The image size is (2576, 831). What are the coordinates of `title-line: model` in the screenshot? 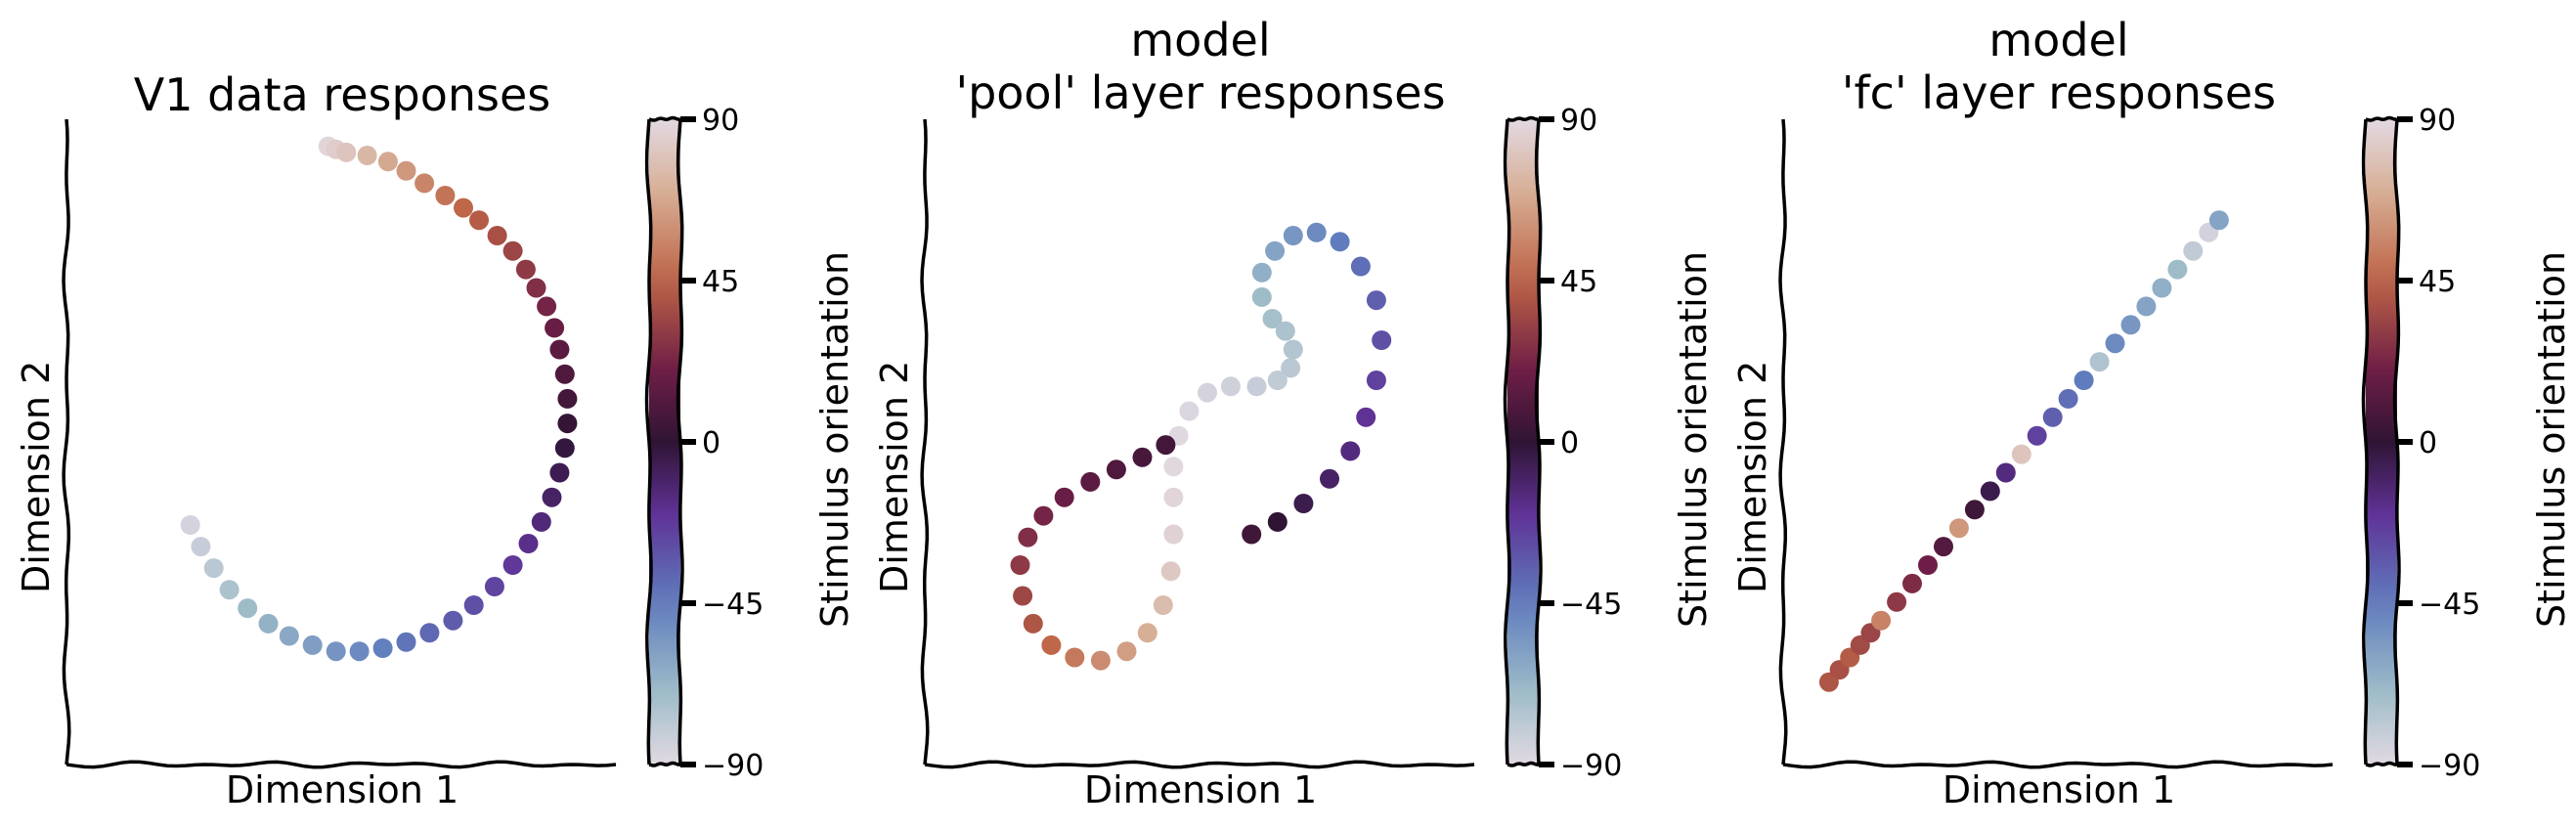 It's located at (1200, 40).